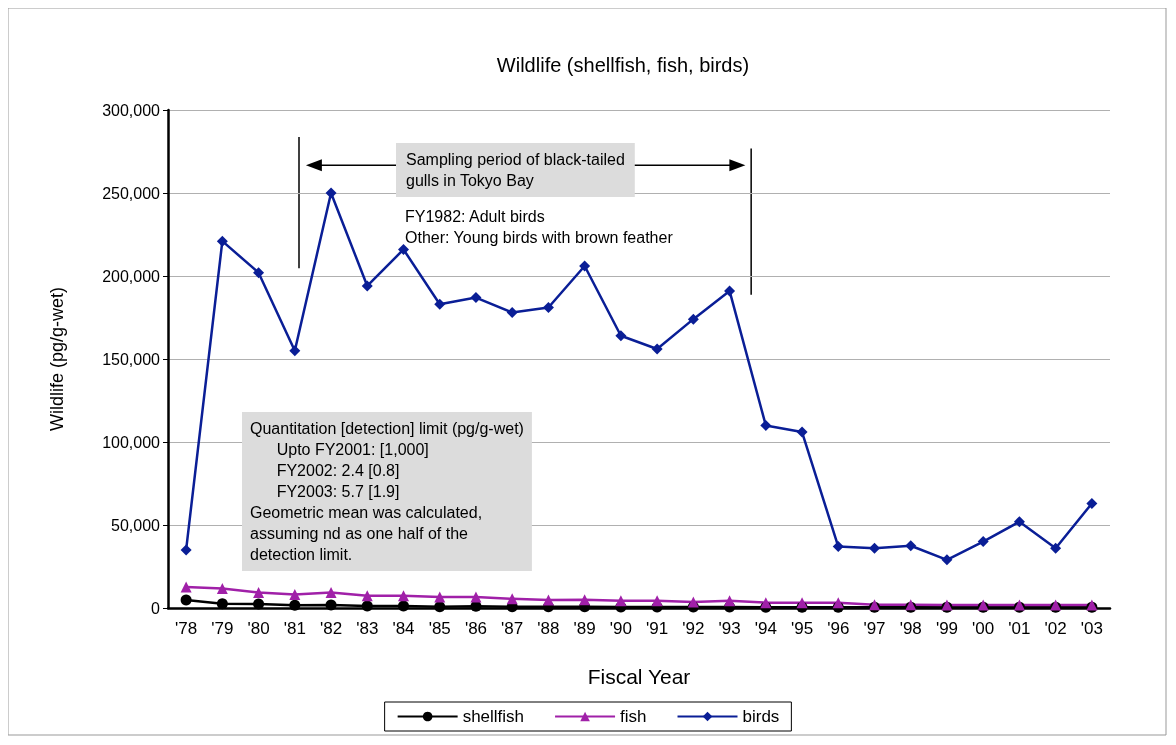 The image size is (1176, 745). I want to click on legend-label: birds, so click(761, 716).